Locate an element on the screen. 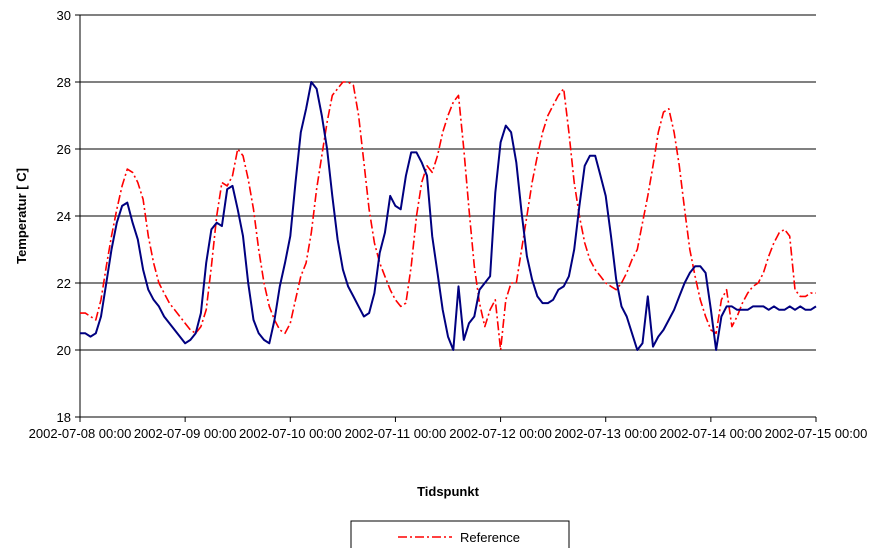 This screenshot has width=891, height=548. y-tick-label: 24 is located at coordinates (64, 216).